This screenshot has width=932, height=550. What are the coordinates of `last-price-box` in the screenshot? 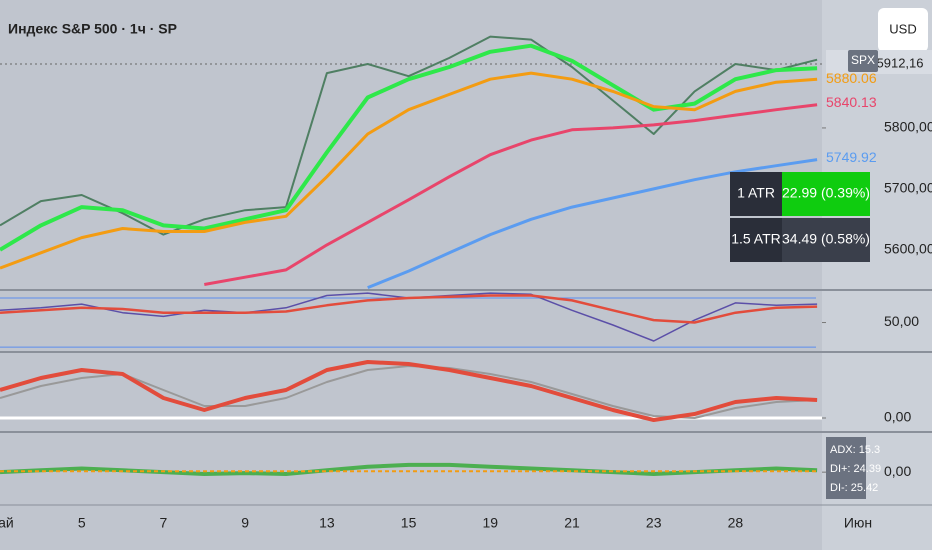 It's located at (879, 62).